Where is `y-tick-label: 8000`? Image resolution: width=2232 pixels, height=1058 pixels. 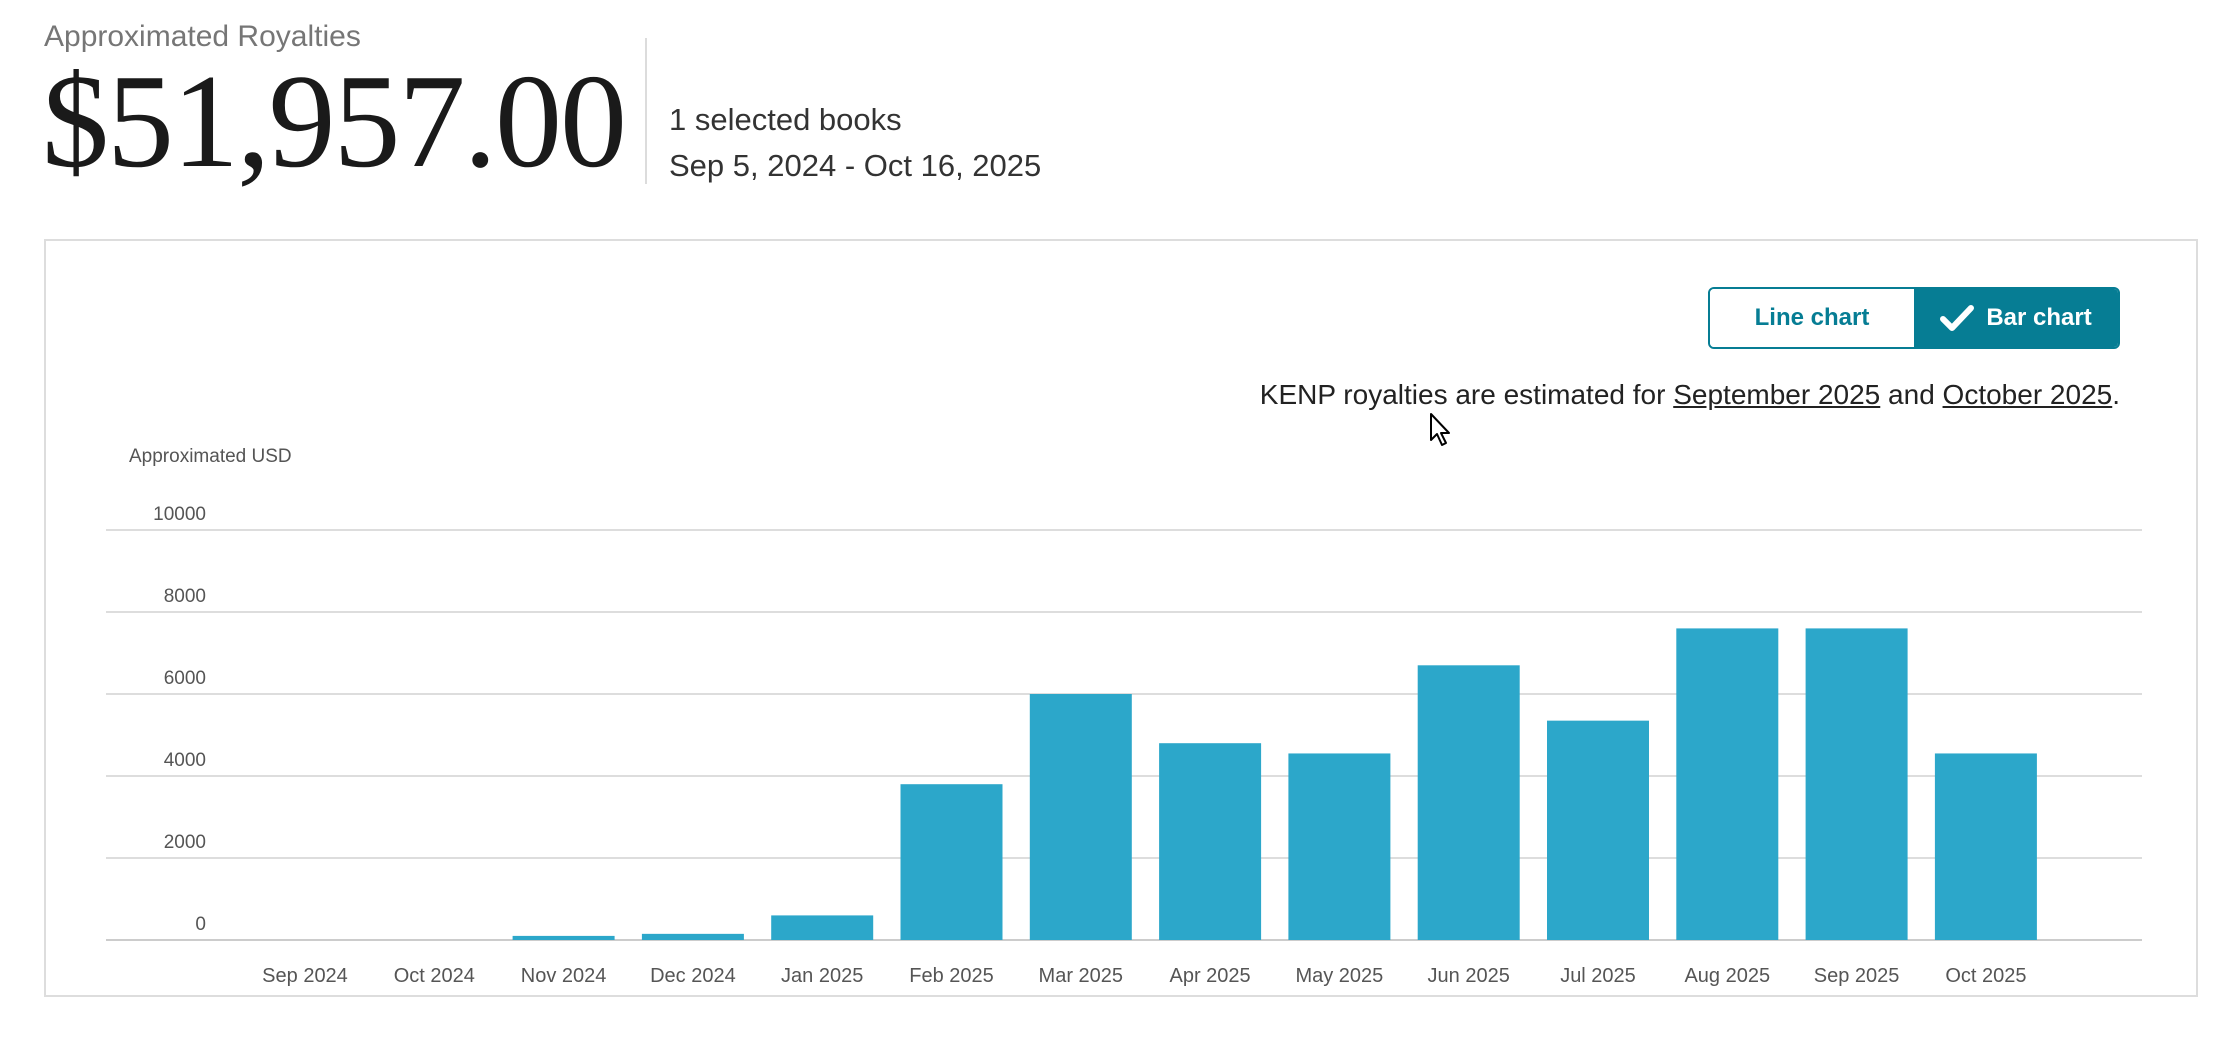 y-tick-label: 8000 is located at coordinates (185, 596).